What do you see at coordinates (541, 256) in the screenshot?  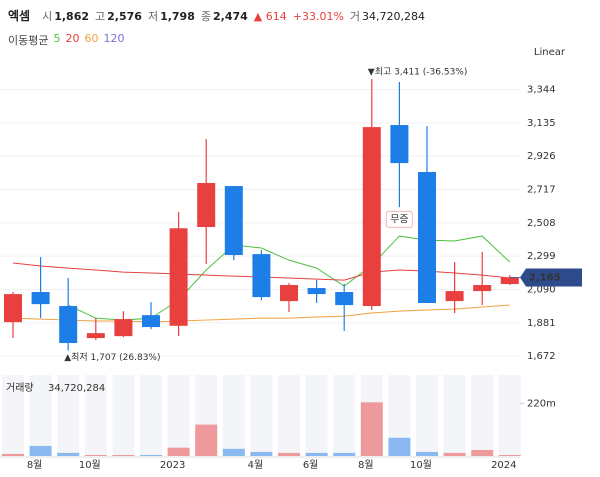 I see `y-tick-label: 2,299` at bounding box center [541, 256].